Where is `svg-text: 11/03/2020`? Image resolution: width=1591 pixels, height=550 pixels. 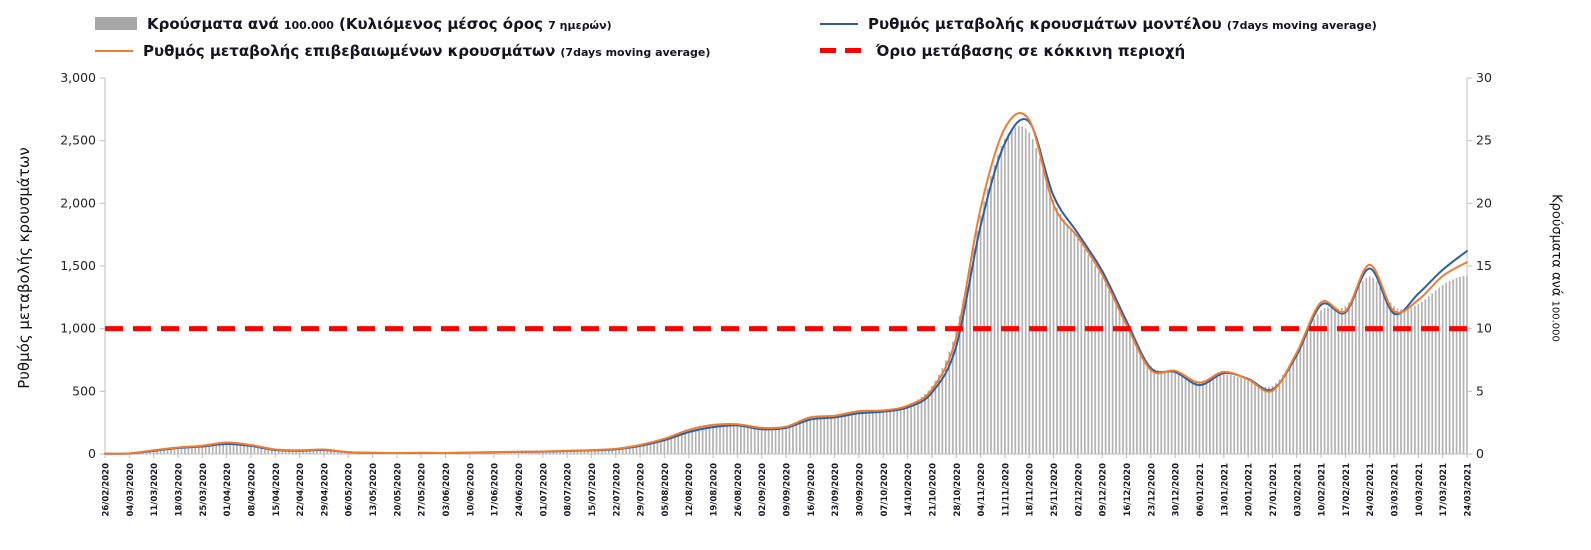
svg-text: 11/03/2020 is located at coordinates (155, 490).